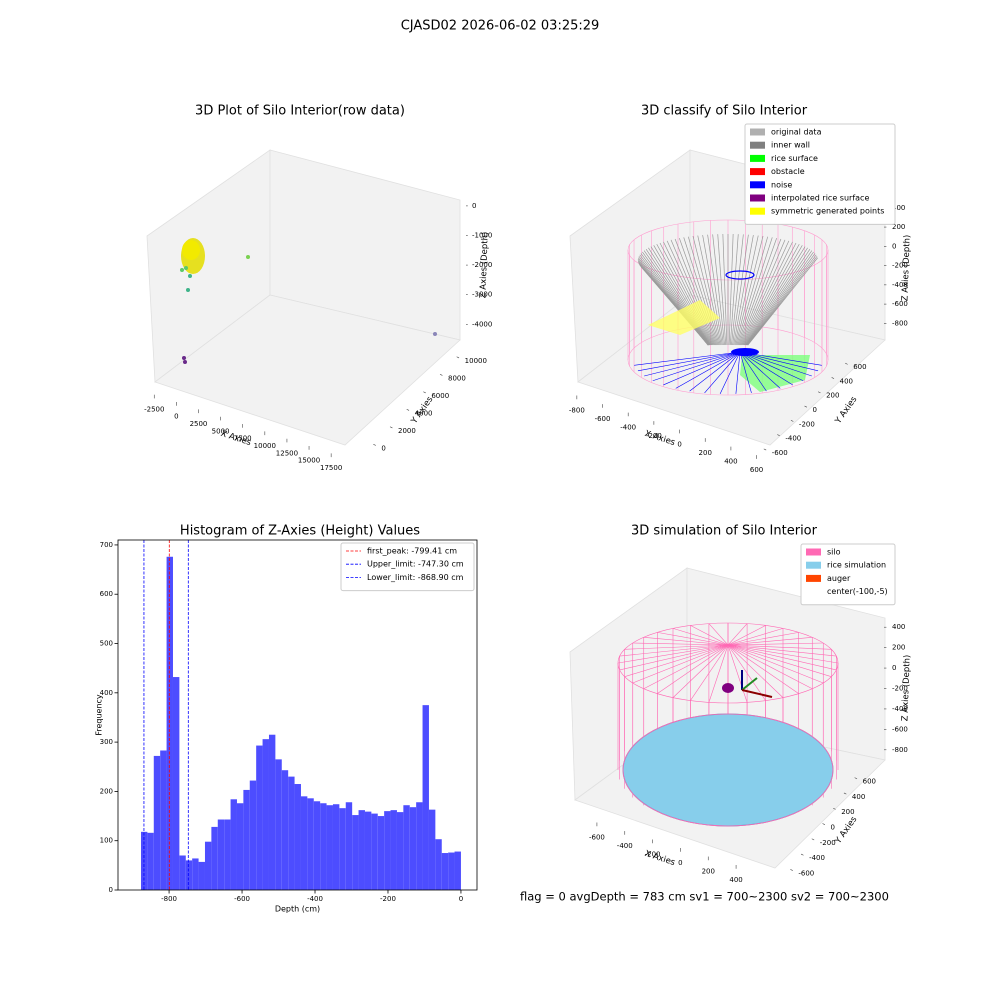 The width and height of the screenshot is (1000, 1000). What do you see at coordinates (653, 854) in the screenshot?
I see `x-tick-label: -200` at bounding box center [653, 854].